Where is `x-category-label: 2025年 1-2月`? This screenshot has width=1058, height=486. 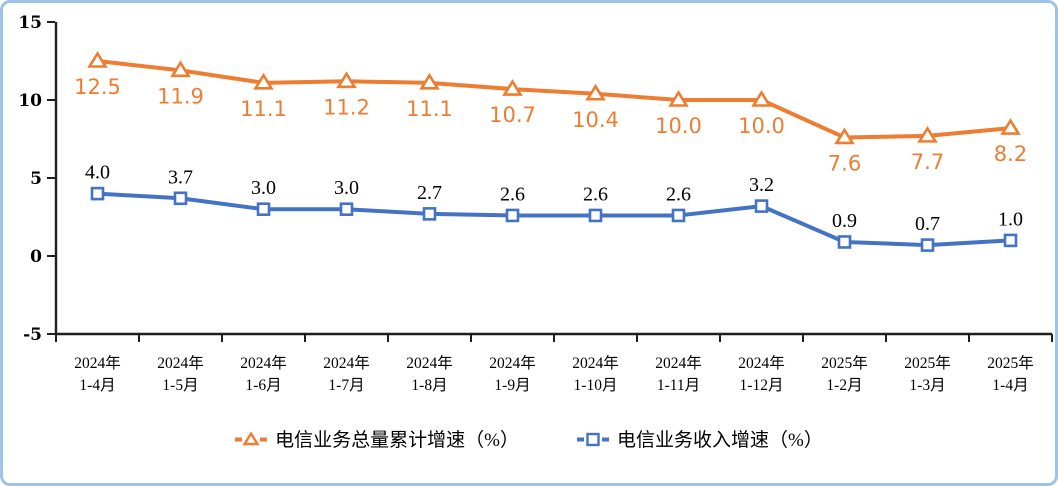
x-category-label: 2025年 1-2月 is located at coordinates (844, 374).